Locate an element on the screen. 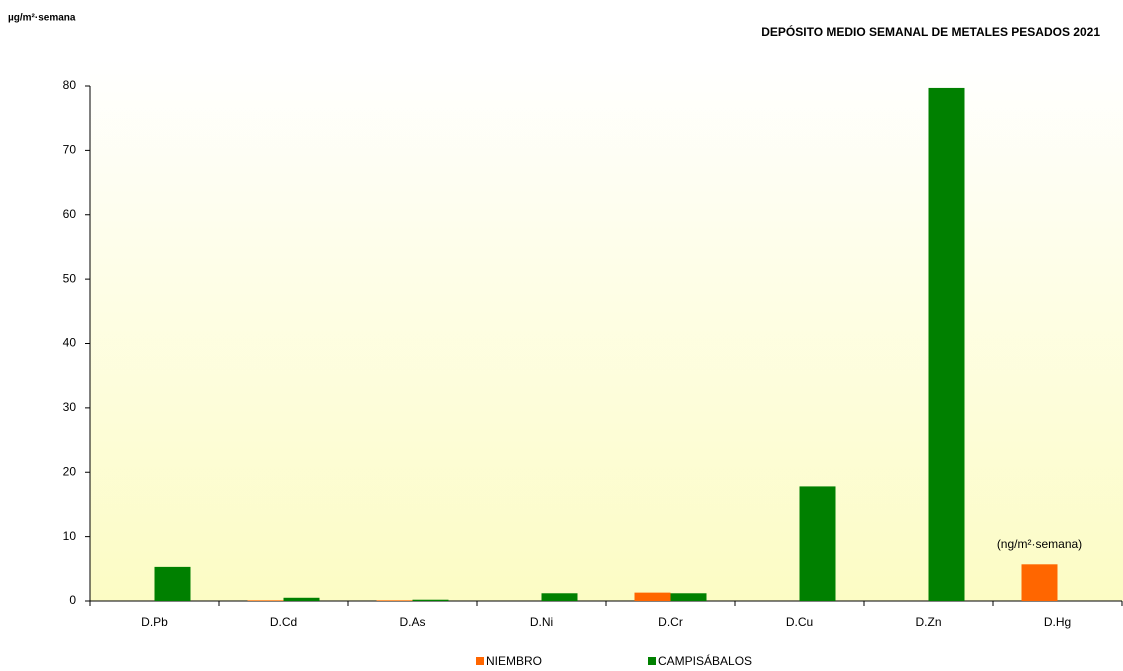  legend-label: NIEMBRO is located at coordinates (514, 661).